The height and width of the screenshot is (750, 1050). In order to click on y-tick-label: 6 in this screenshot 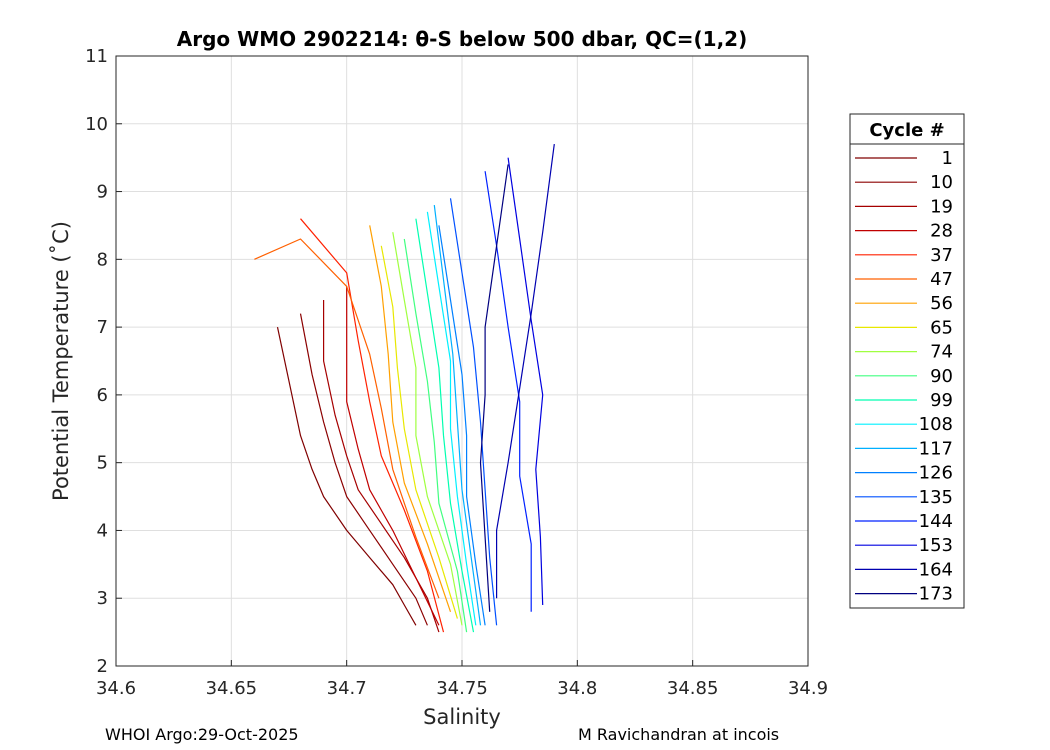, I will do `click(102, 395)`.